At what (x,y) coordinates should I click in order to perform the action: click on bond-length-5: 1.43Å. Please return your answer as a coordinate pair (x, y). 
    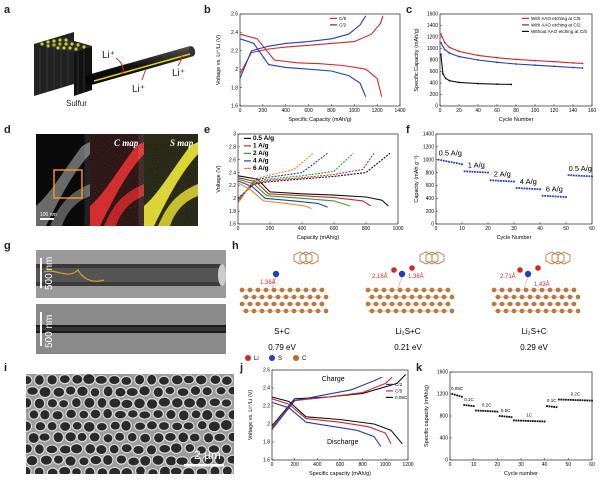
    Looking at the image, I should click on (542, 284).